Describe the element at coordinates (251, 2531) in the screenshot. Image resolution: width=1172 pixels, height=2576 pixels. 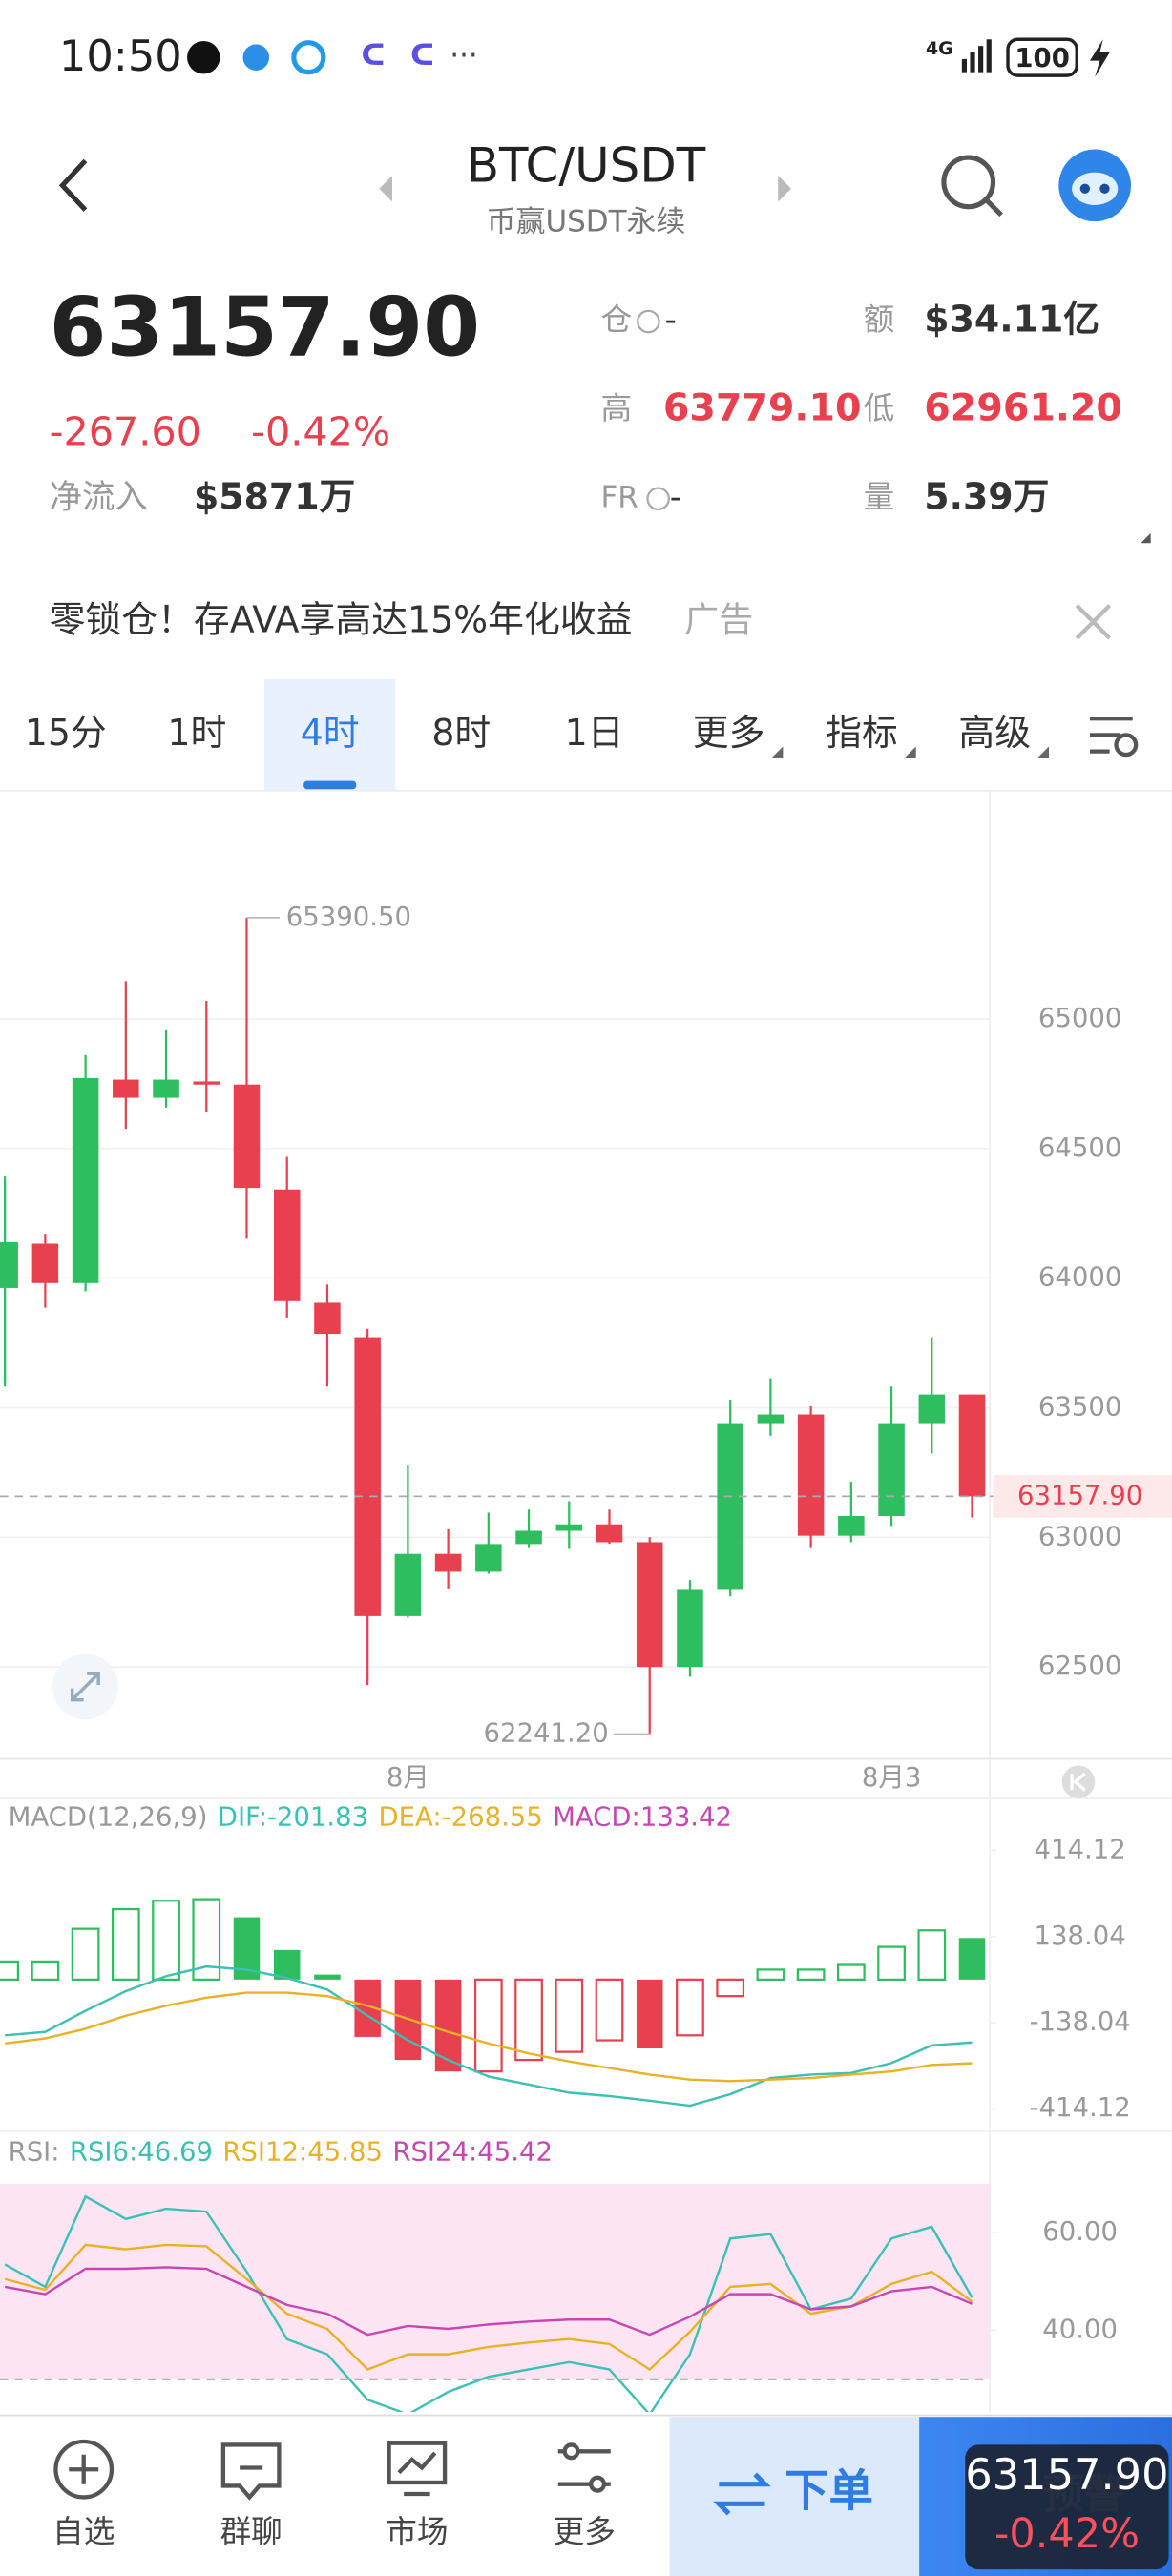
I see `nav-label: 群聊` at that location.